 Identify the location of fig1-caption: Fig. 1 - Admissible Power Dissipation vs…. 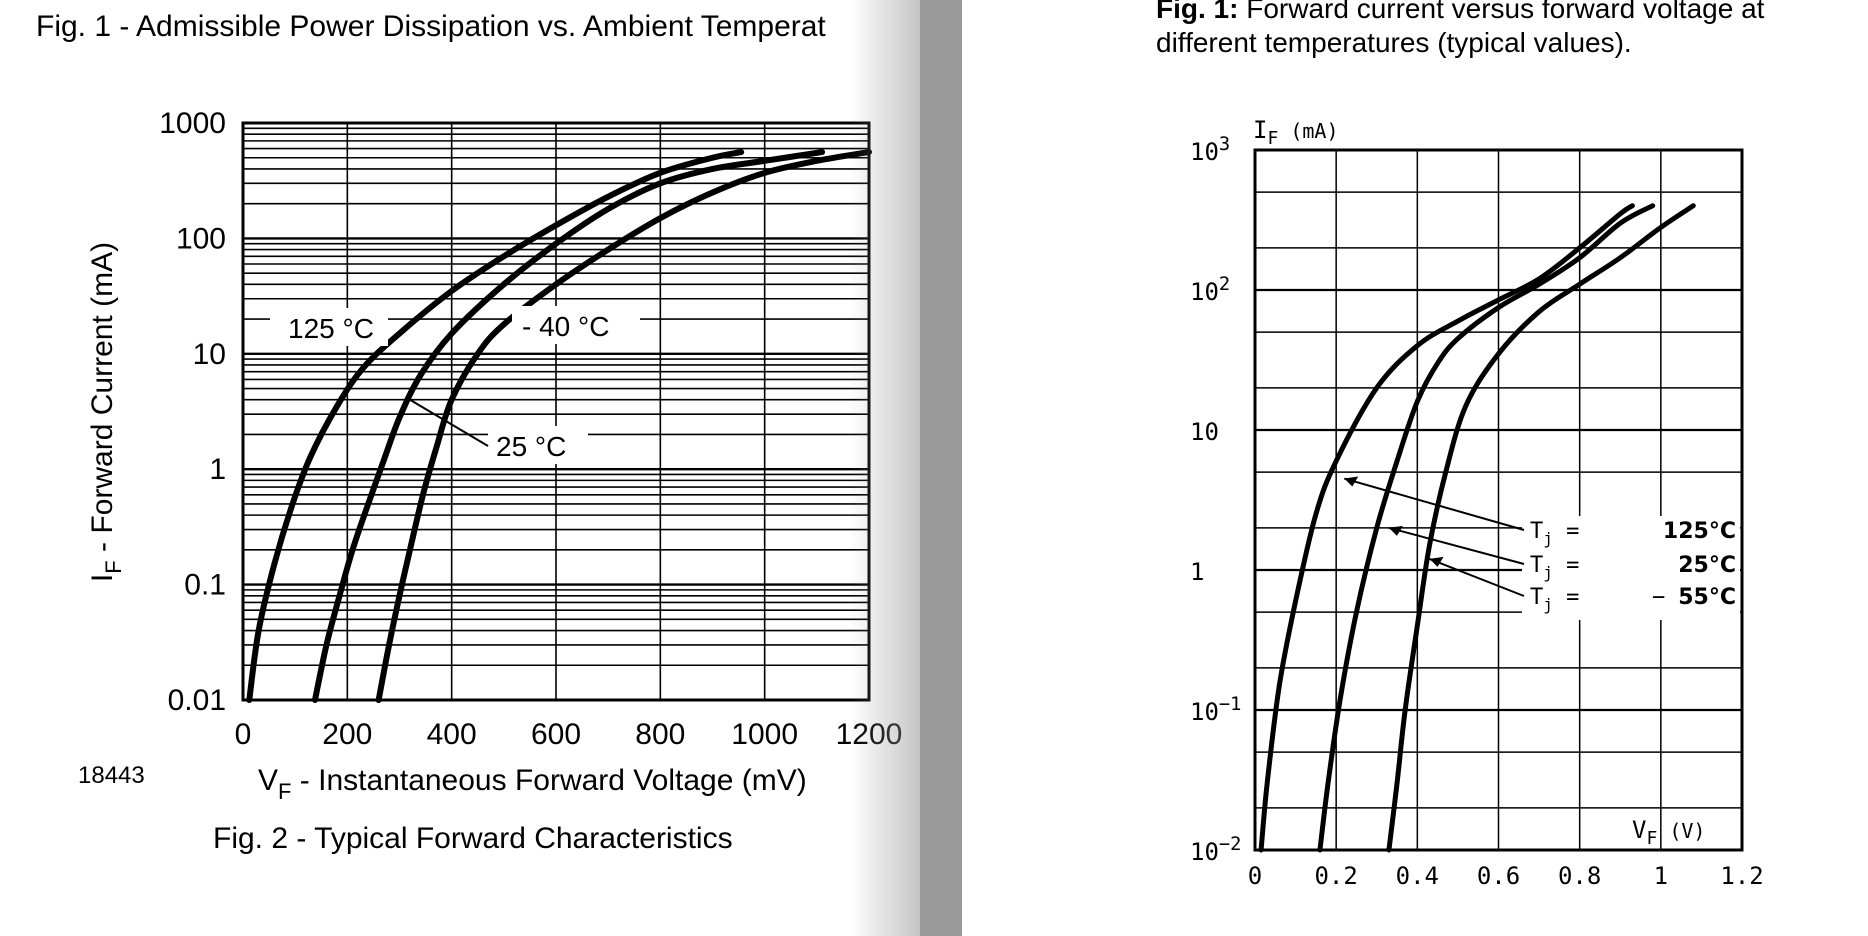
(431, 26).